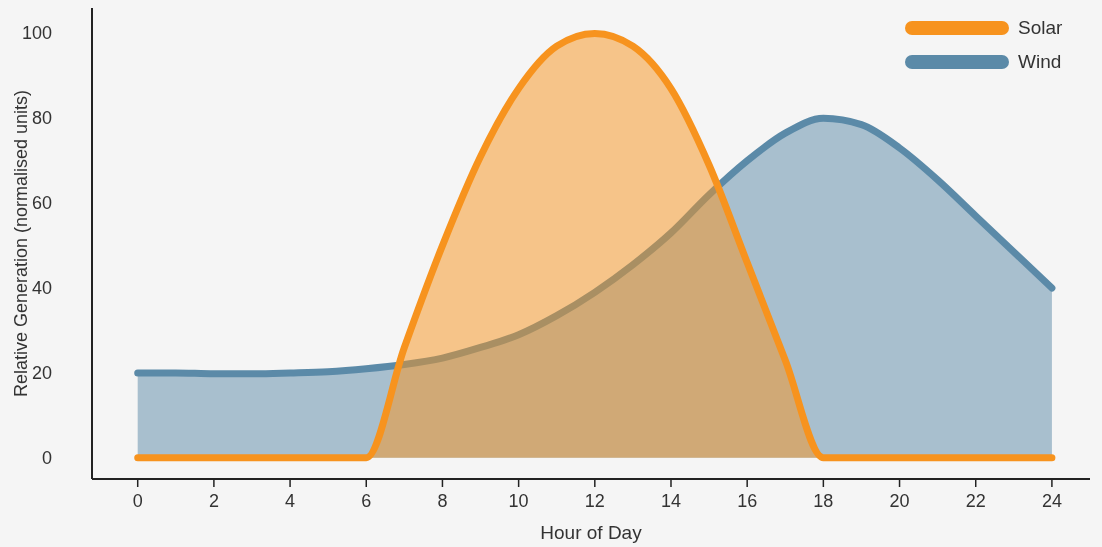 Image resolution: width=1102 pixels, height=547 pixels. I want to click on y-axis-title: Relative Generation (normalised units), so click(21, 243).